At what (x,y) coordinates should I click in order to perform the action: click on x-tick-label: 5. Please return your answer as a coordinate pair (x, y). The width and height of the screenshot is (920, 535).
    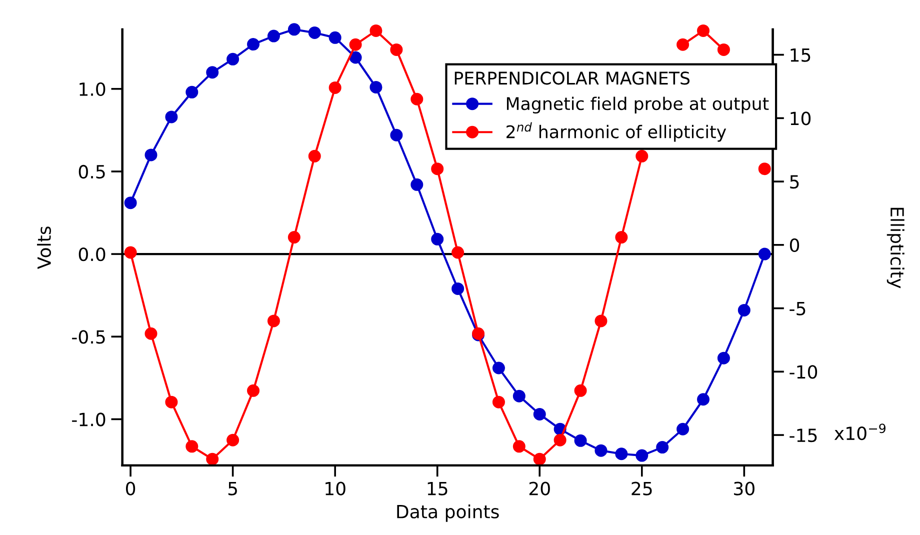
    Looking at the image, I should click on (232, 489).